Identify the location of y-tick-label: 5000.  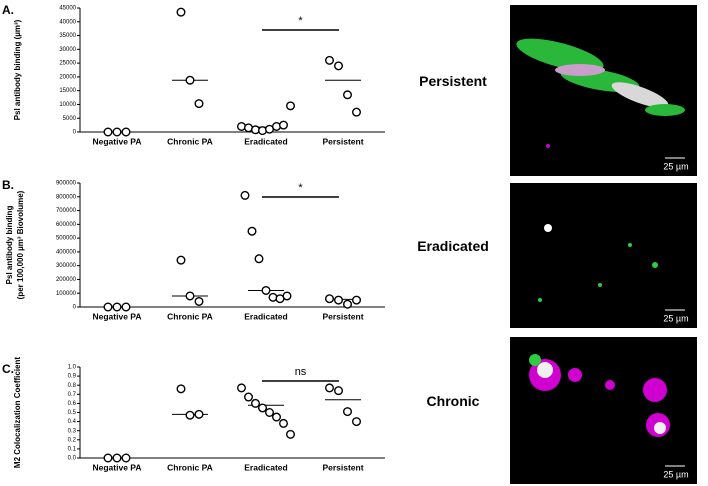
(70, 119).